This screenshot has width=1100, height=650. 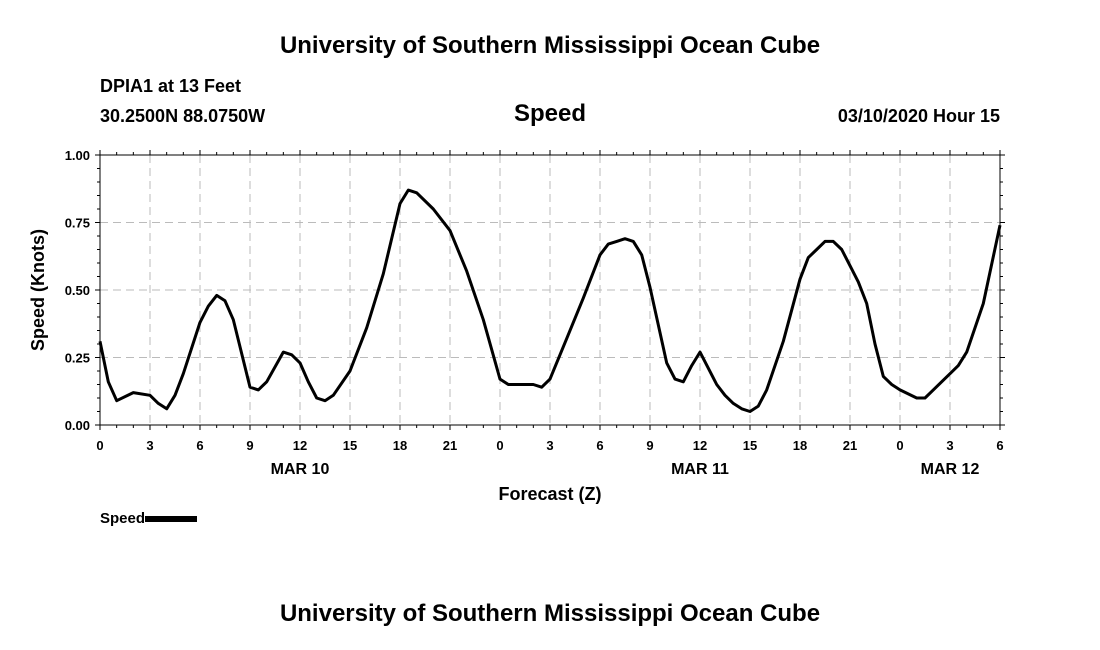 What do you see at coordinates (77, 425) in the screenshot?
I see `y-tick-label: 0.00` at bounding box center [77, 425].